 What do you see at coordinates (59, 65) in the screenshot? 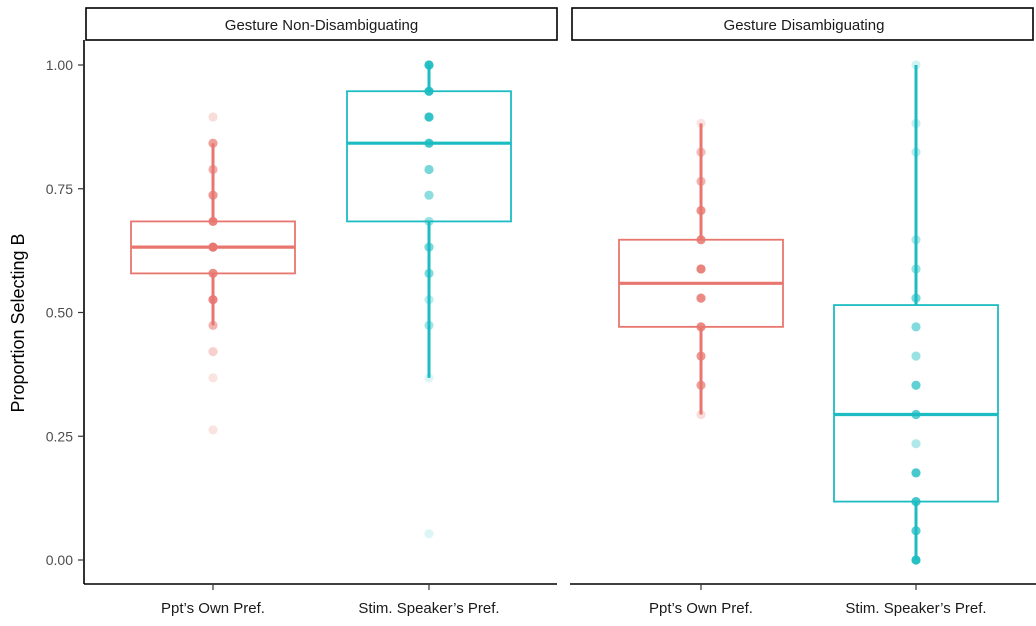
I see `y-tick-label: 1.00` at bounding box center [59, 65].